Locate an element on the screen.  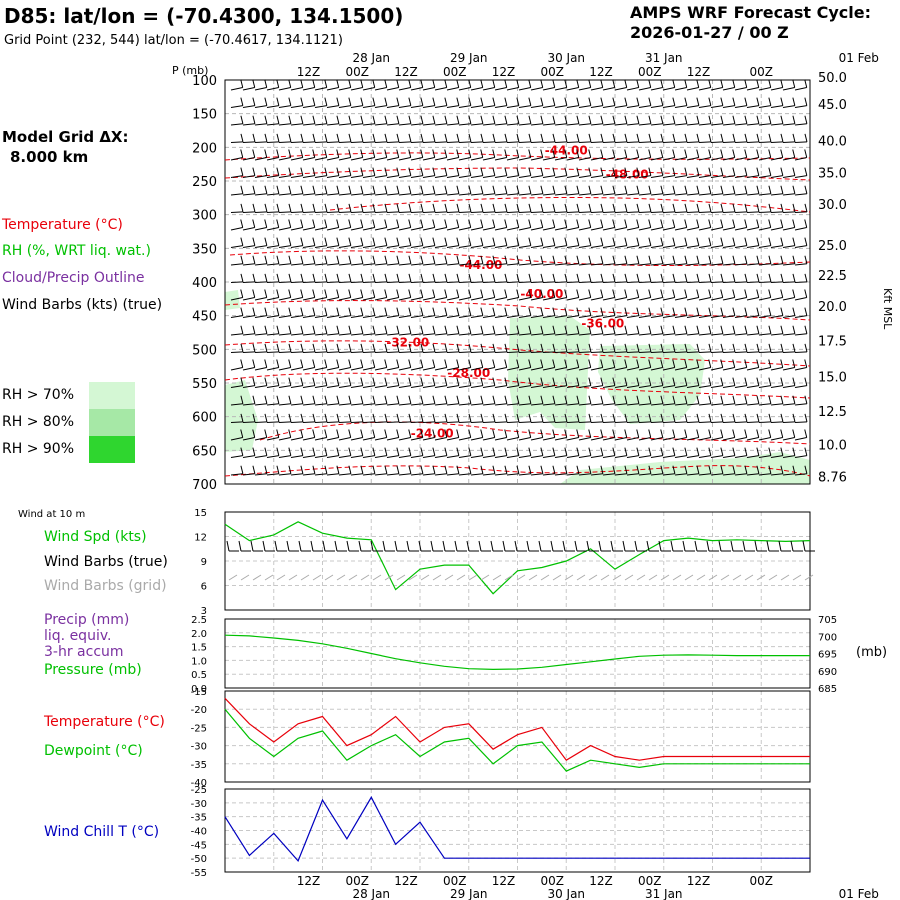
wind10-barb-grid is located at coordinates (533, 577).